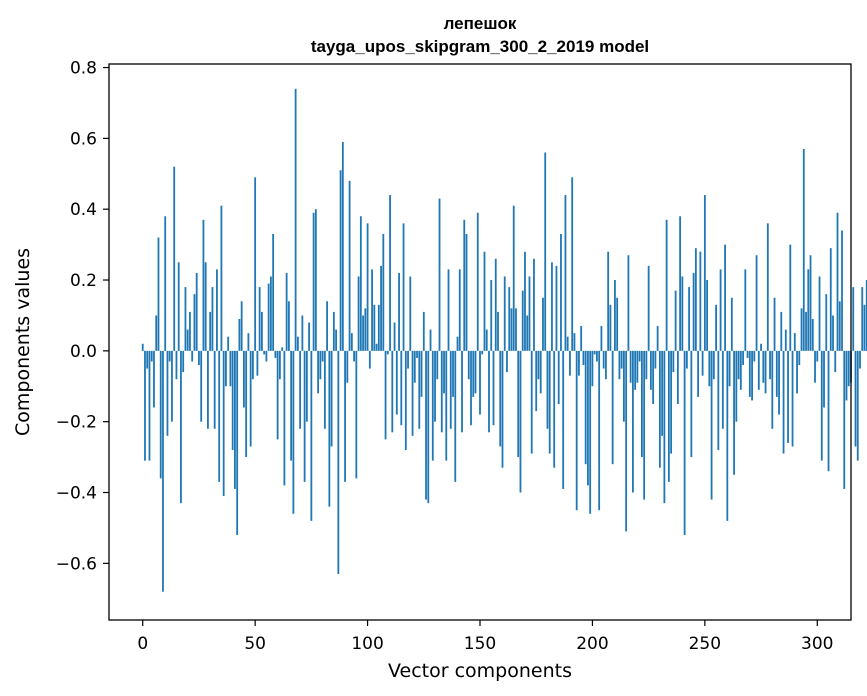 Image resolution: width=867 pixels, height=696 pixels. I want to click on y-axis-ticks: −0.6 −0.4 −0.2 0.0 0.2 0.4 0.6 0.8, so click(82, 316).